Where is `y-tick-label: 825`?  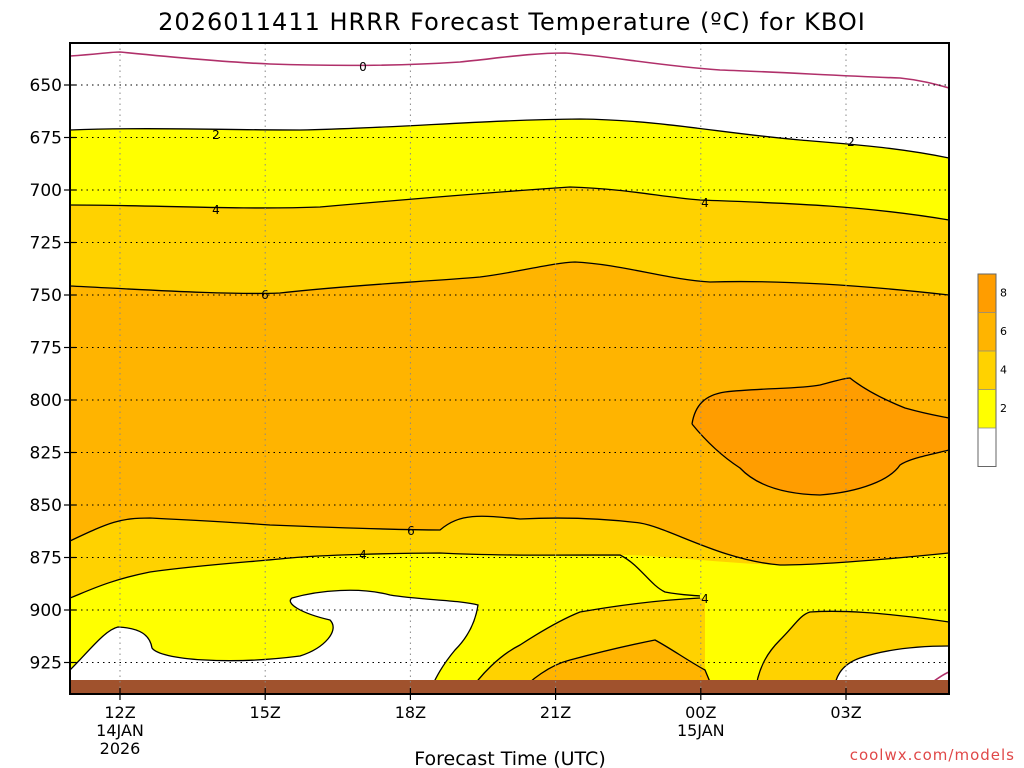 y-tick-label: 825 is located at coordinates (46, 454).